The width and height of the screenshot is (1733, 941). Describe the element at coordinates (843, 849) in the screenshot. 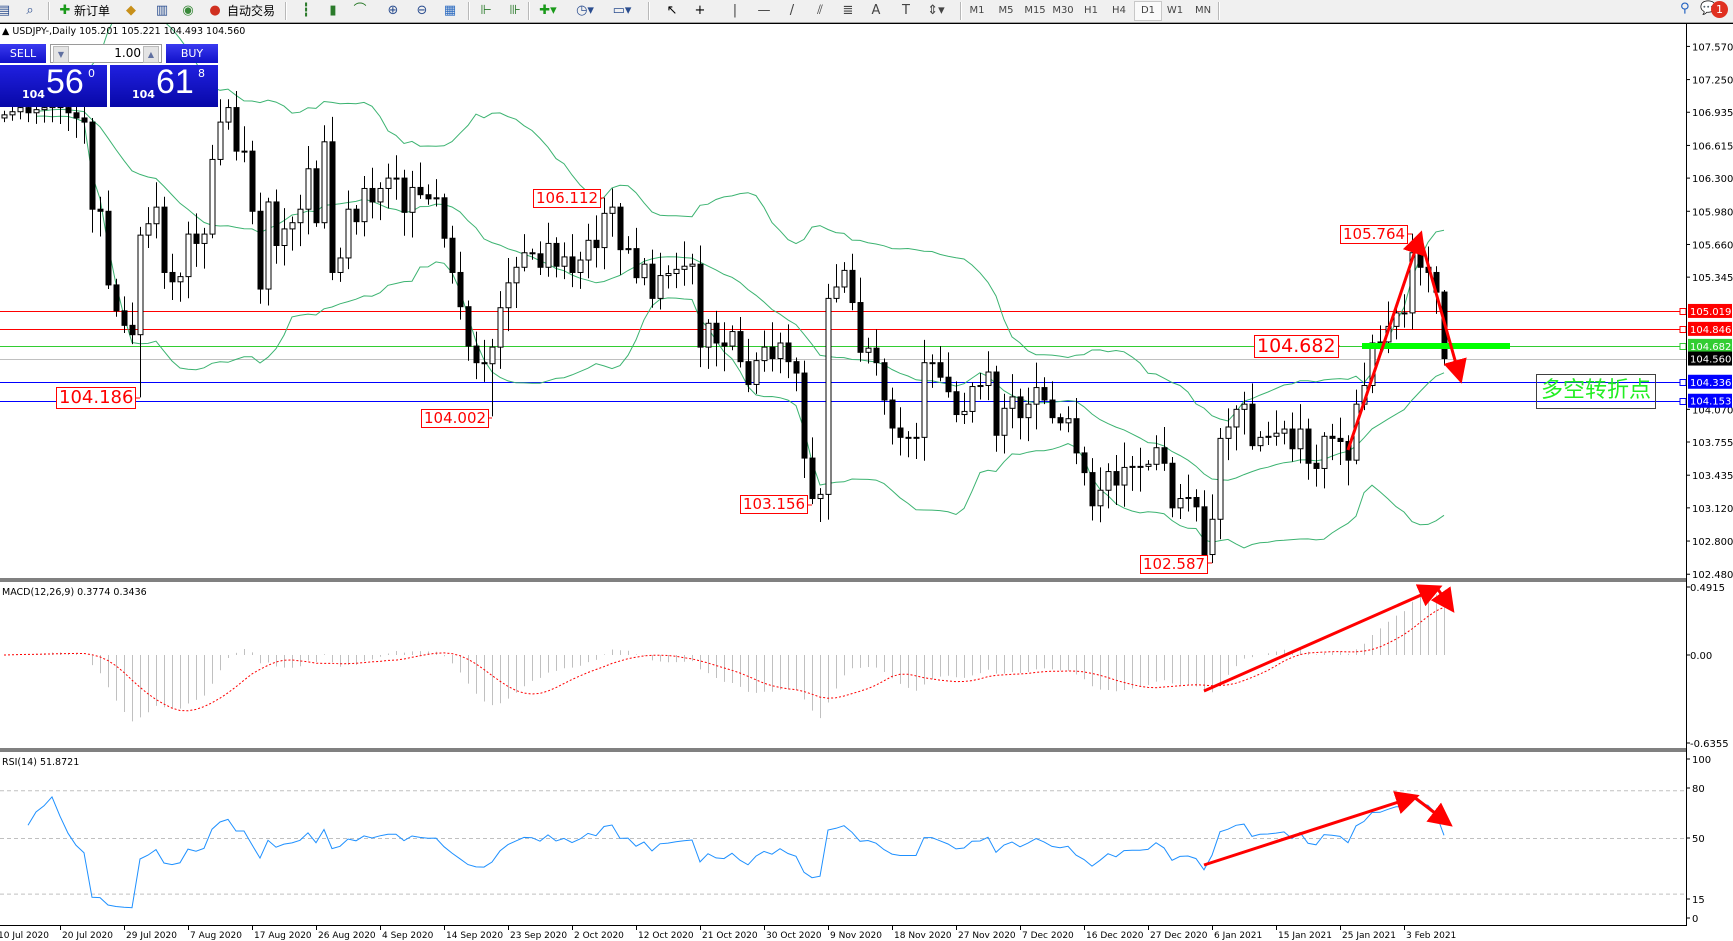

I see `rsi-pane` at that location.